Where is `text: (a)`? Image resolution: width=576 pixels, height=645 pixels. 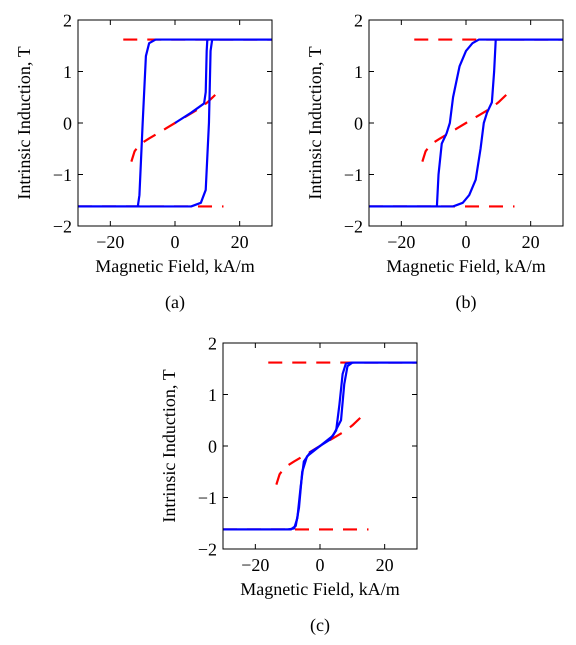 text: (a) is located at coordinates (175, 302).